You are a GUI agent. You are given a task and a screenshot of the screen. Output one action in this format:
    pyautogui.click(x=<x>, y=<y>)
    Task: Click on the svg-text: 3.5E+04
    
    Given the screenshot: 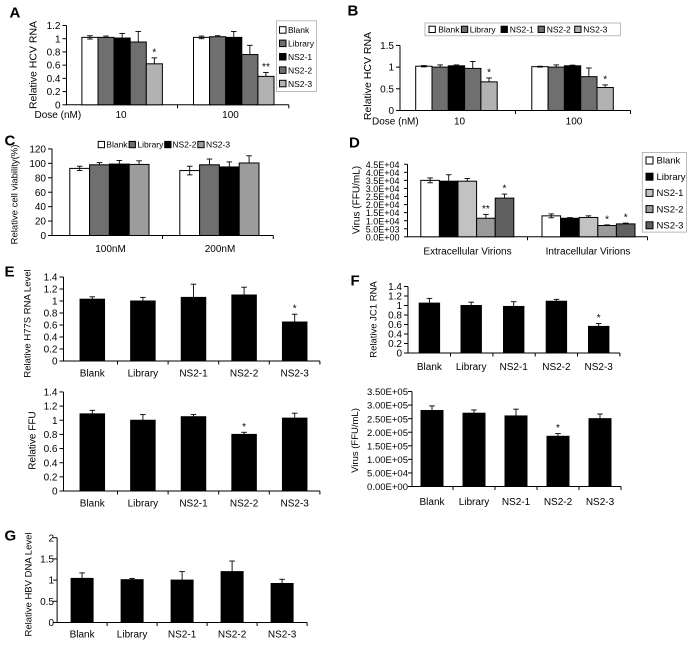 What is the action you would take?
    pyautogui.click(x=383, y=181)
    